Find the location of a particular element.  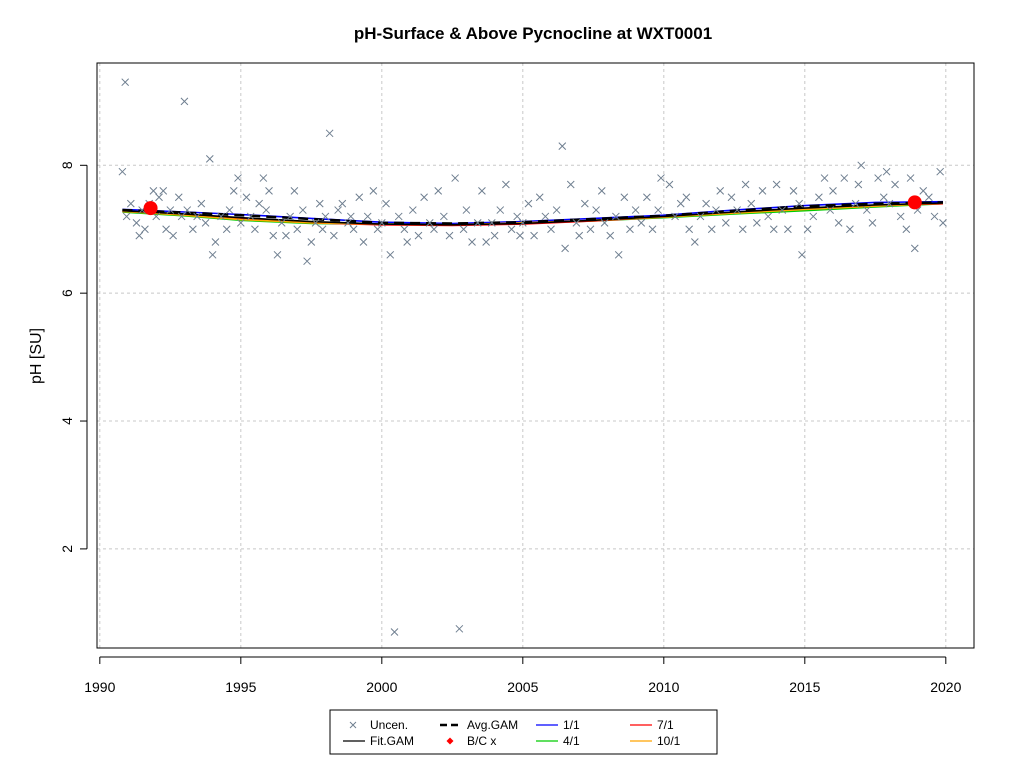

legend-item: Uncen. is located at coordinates (378, 725).